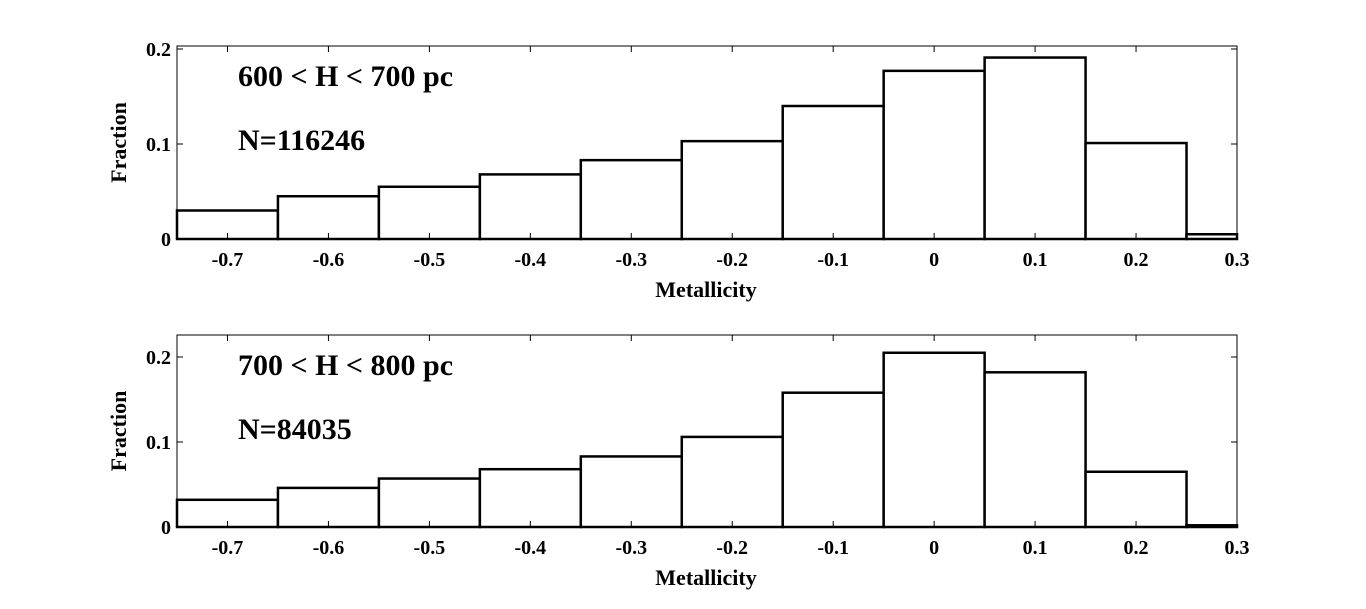  I want to click on annotation-height-range: 700 < H < 800 pc, so click(345, 365).